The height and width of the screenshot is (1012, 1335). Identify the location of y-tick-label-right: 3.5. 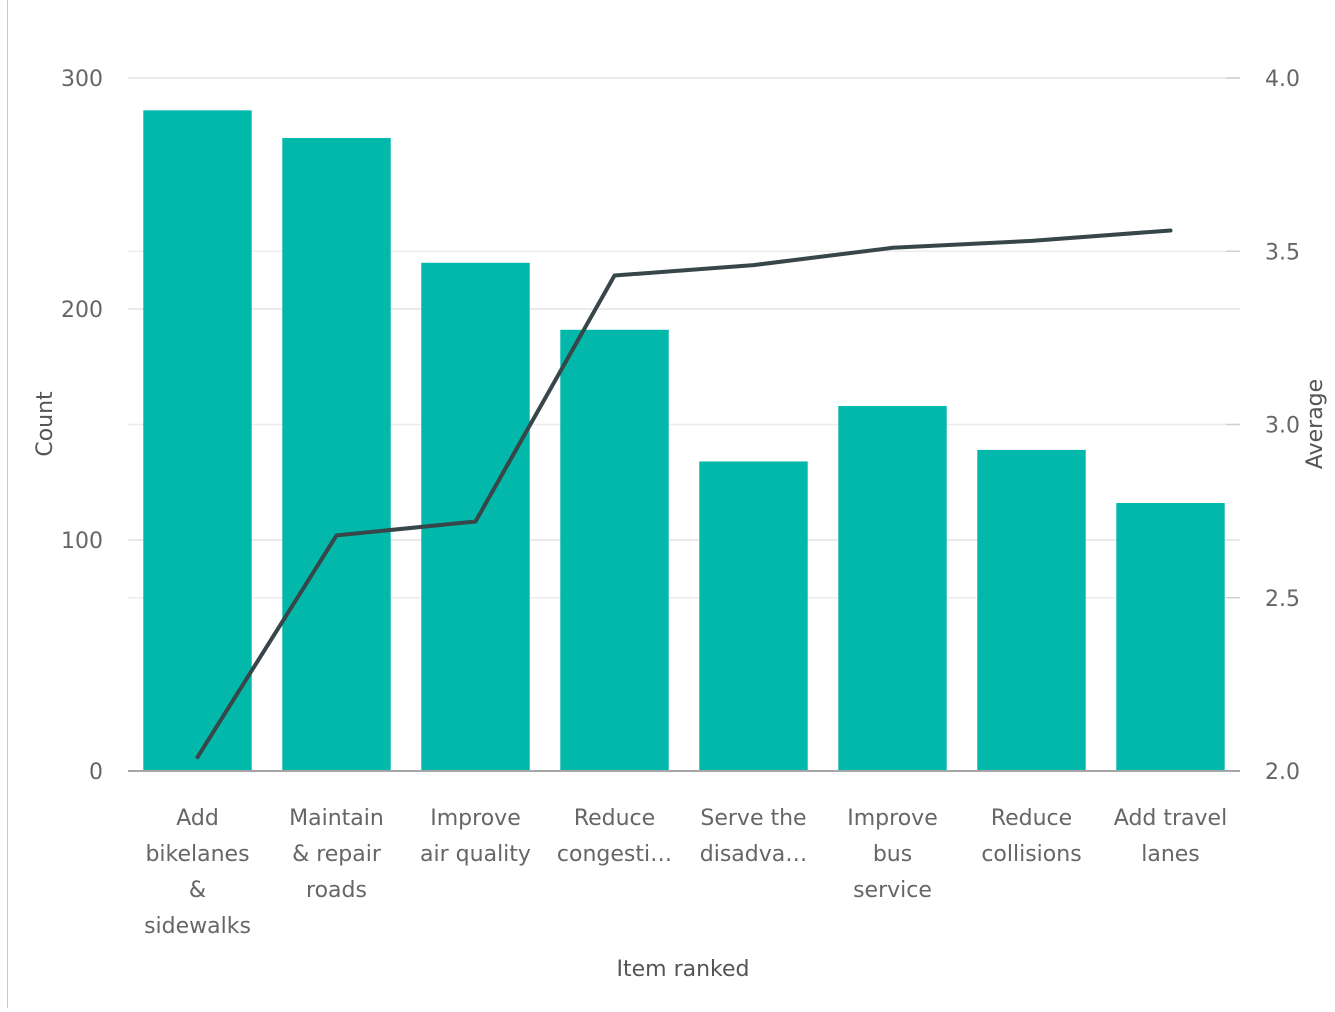
(1282, 252).